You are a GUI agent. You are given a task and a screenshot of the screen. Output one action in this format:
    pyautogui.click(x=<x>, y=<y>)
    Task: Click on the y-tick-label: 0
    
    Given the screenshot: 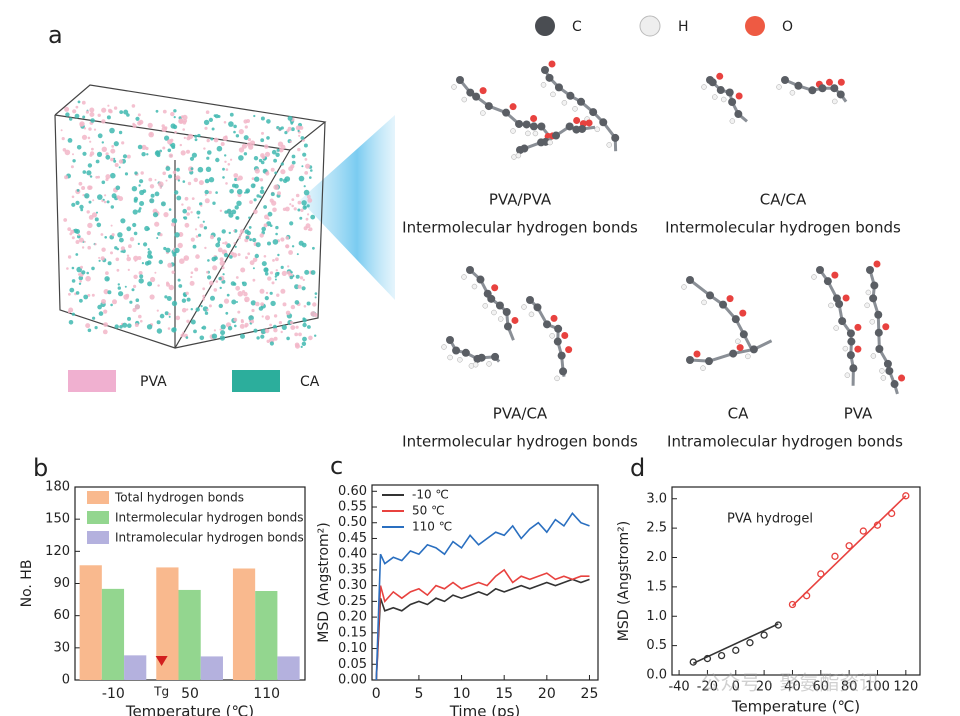 What is the action you would take?
    pyautogui.click(x=66, y=680)
    